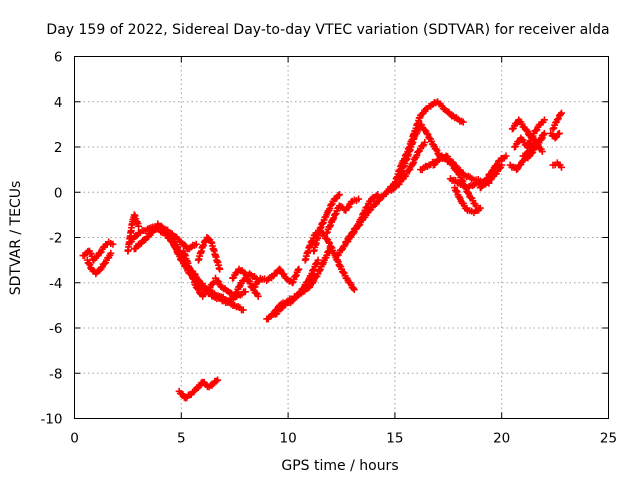  I want to click on y-tick-label: -10, so click(51, 420).